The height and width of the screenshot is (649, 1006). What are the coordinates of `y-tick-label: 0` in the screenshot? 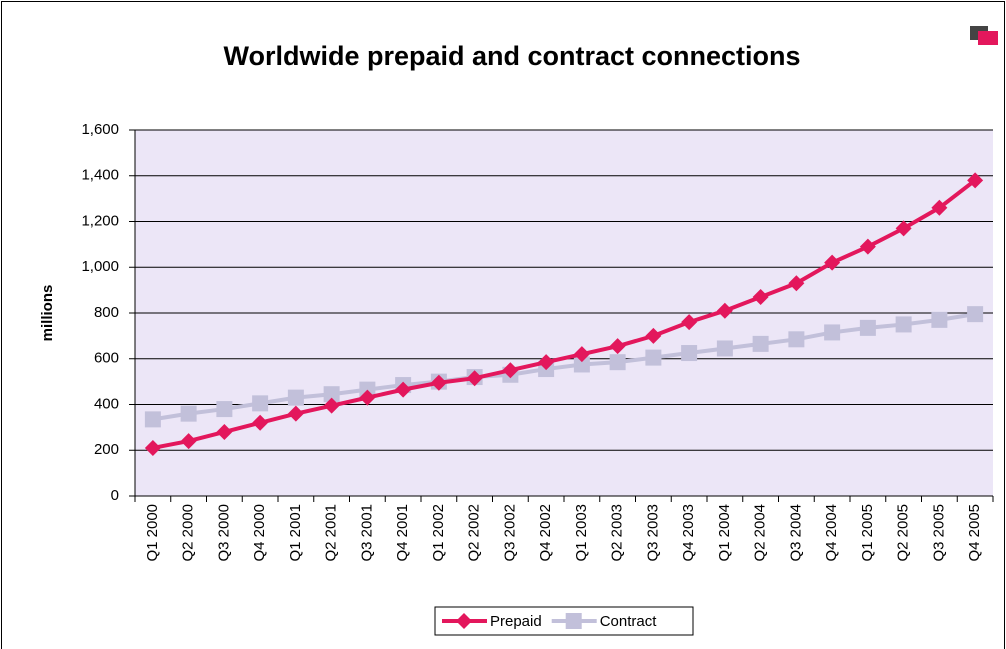 It's located at (115, 495).